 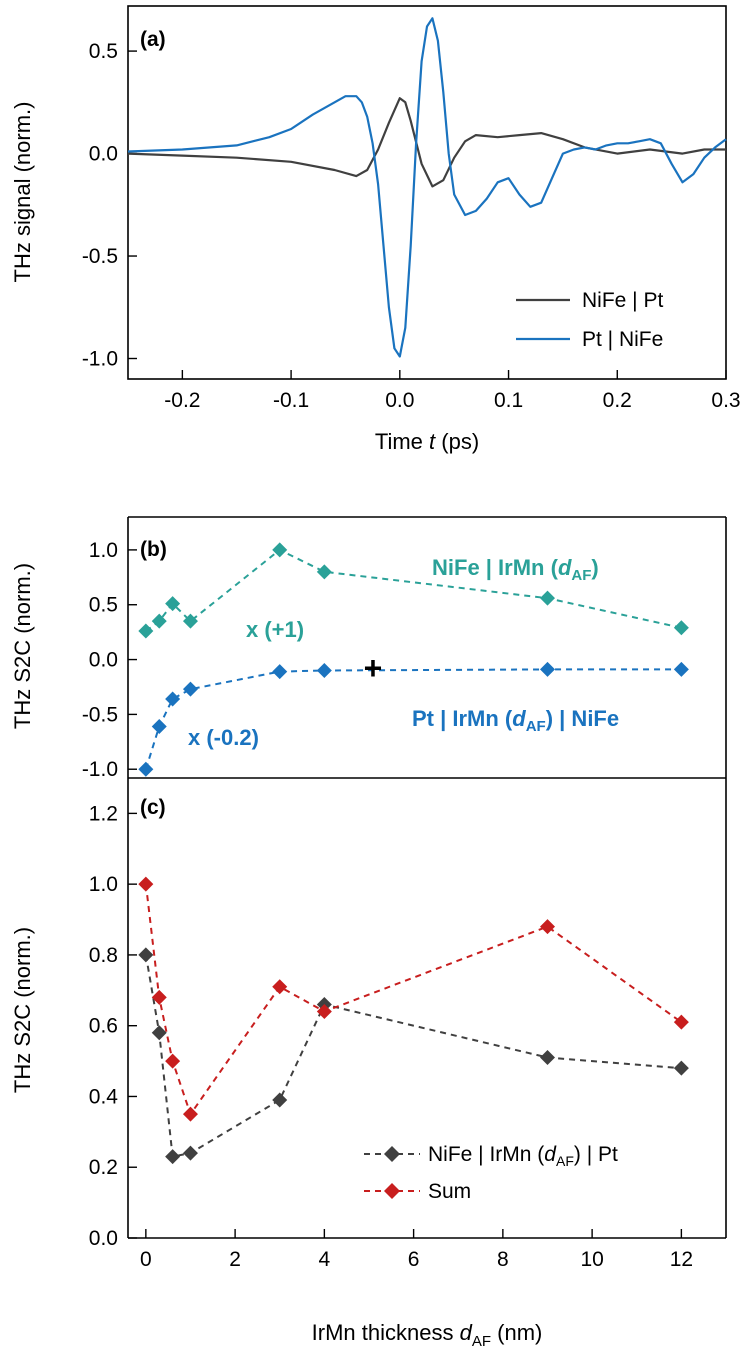 I want to click on panel-a-label: (a), so click(x=153, y=39).